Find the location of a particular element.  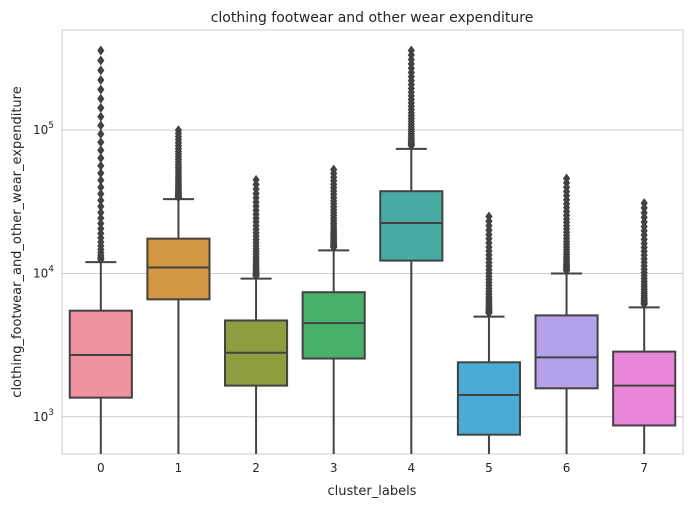

y-tick-exponent: 4 is located at coordinates (51, 269).